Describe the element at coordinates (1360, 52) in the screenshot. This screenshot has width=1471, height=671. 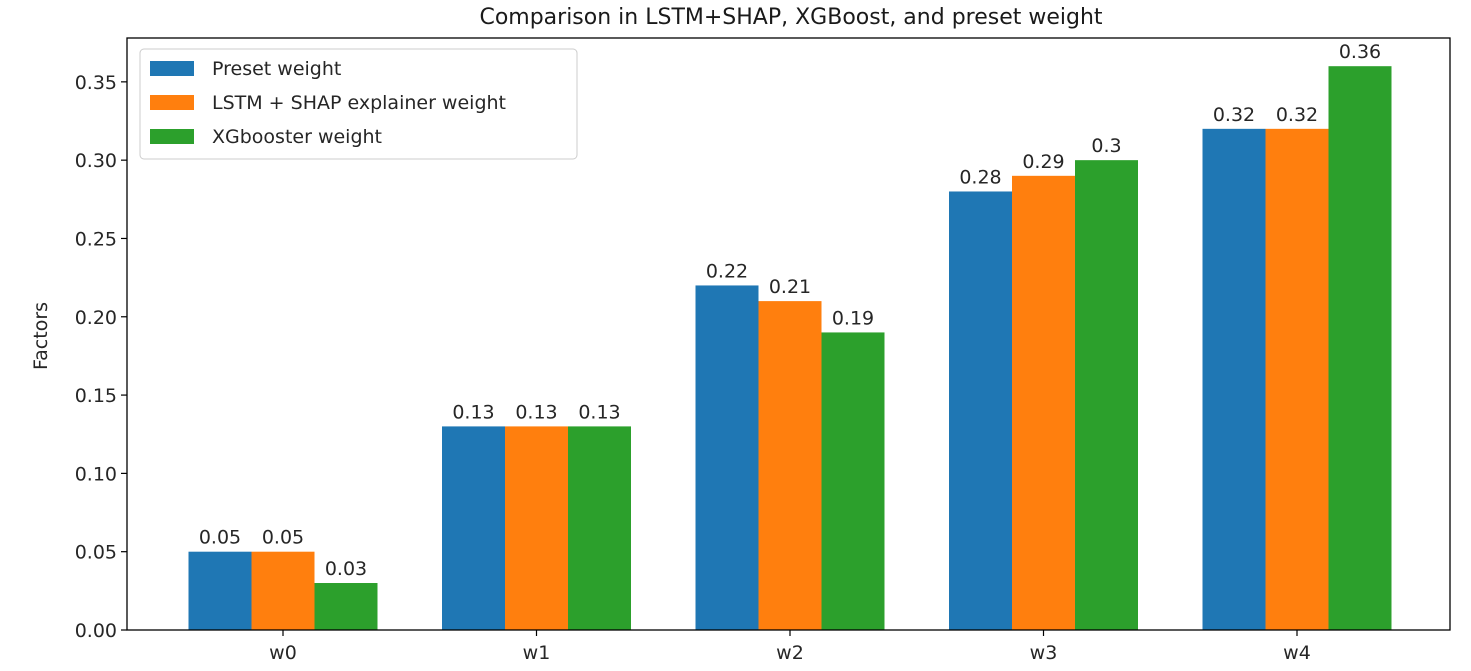
I see `bar-value-label: 0.36` at that location.